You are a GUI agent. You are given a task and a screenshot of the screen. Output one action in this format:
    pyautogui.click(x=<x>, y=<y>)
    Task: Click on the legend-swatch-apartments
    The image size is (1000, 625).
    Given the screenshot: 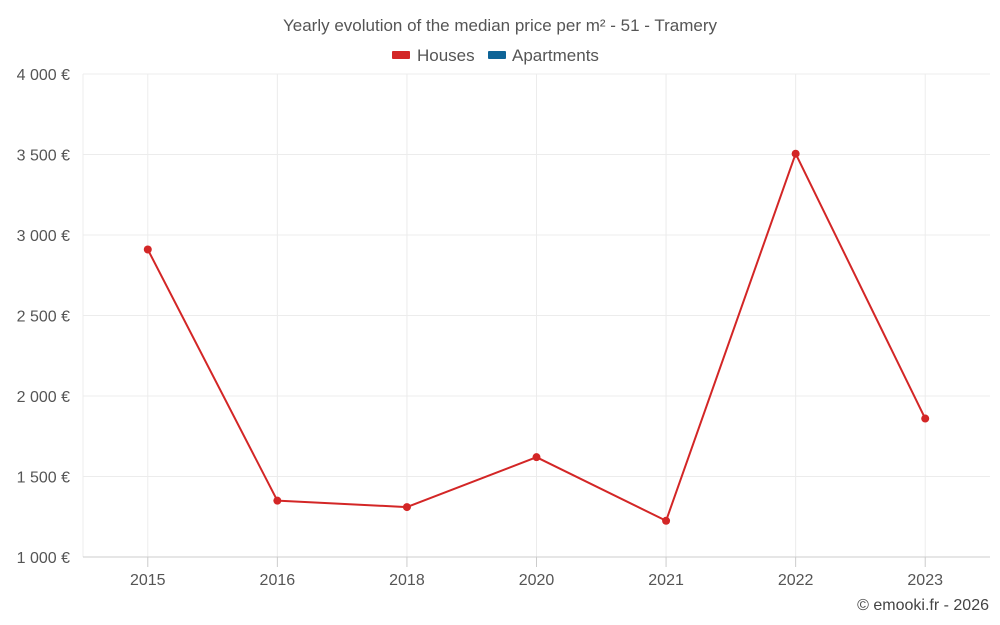 What is the action you would take?
    pyautogui.click(x=497, y=55)
    